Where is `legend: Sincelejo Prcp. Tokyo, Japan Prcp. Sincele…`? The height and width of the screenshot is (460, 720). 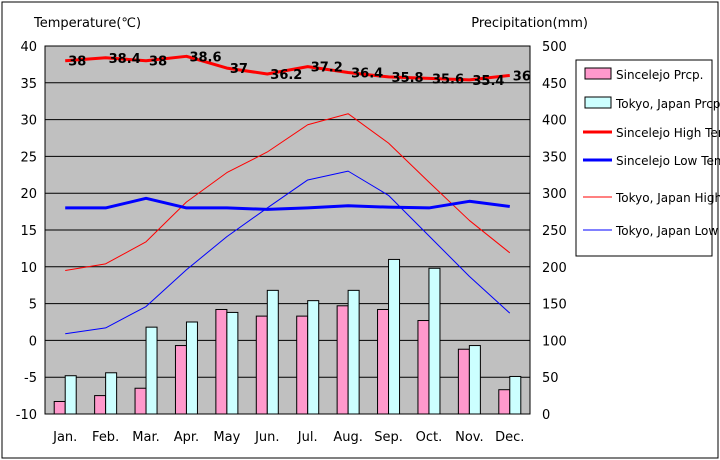
legend: Sincelejo Prcp. Tokyo, Japan Prcp. Sincele… is located at coordinates (647, 158).